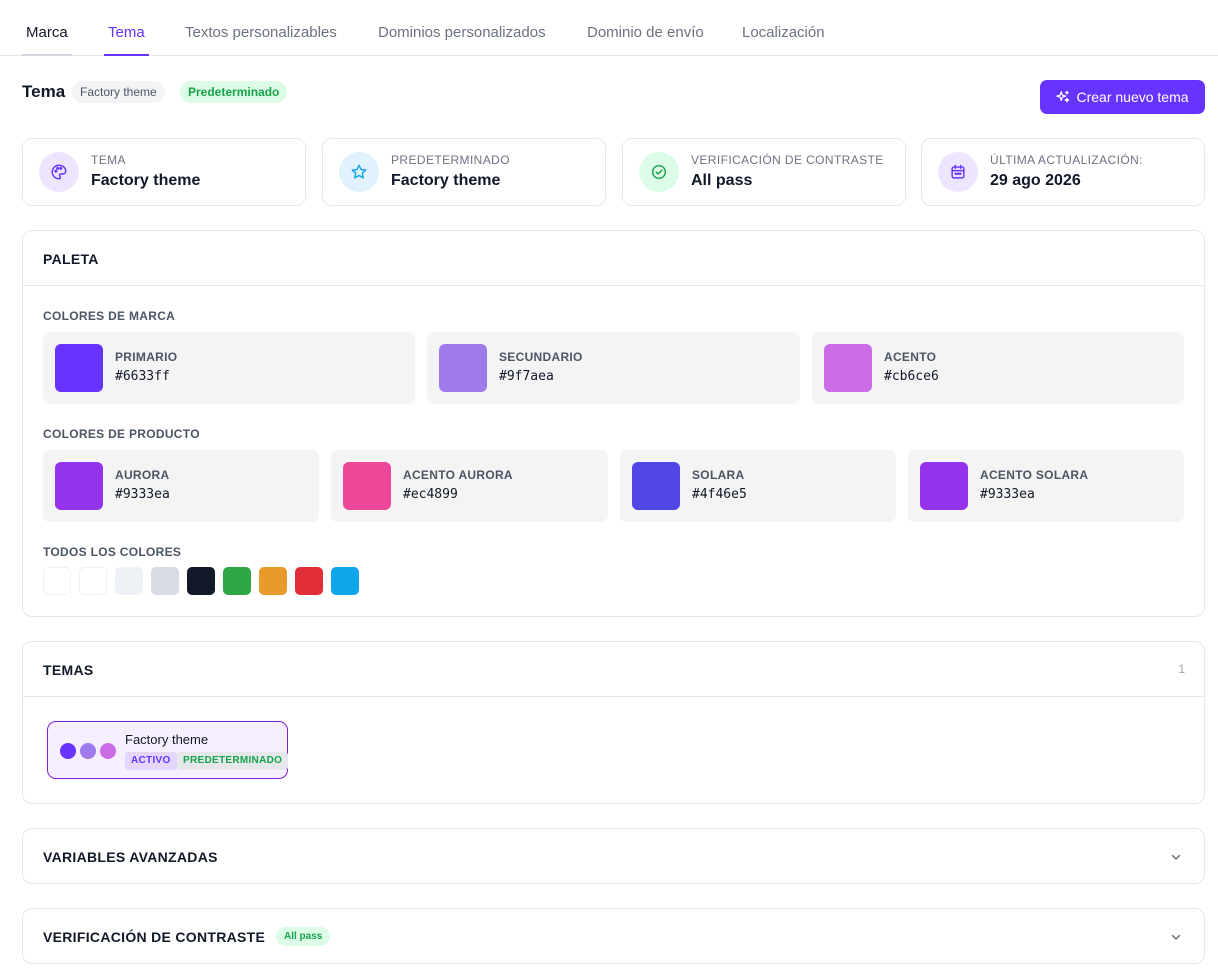 This screenshot has height=980, width=1218. Describe the element at coordinates (1066, 160) in the screenshot. I see `stat-label: ÚLTIMA ACTUALIZACIÓN:` at that location.